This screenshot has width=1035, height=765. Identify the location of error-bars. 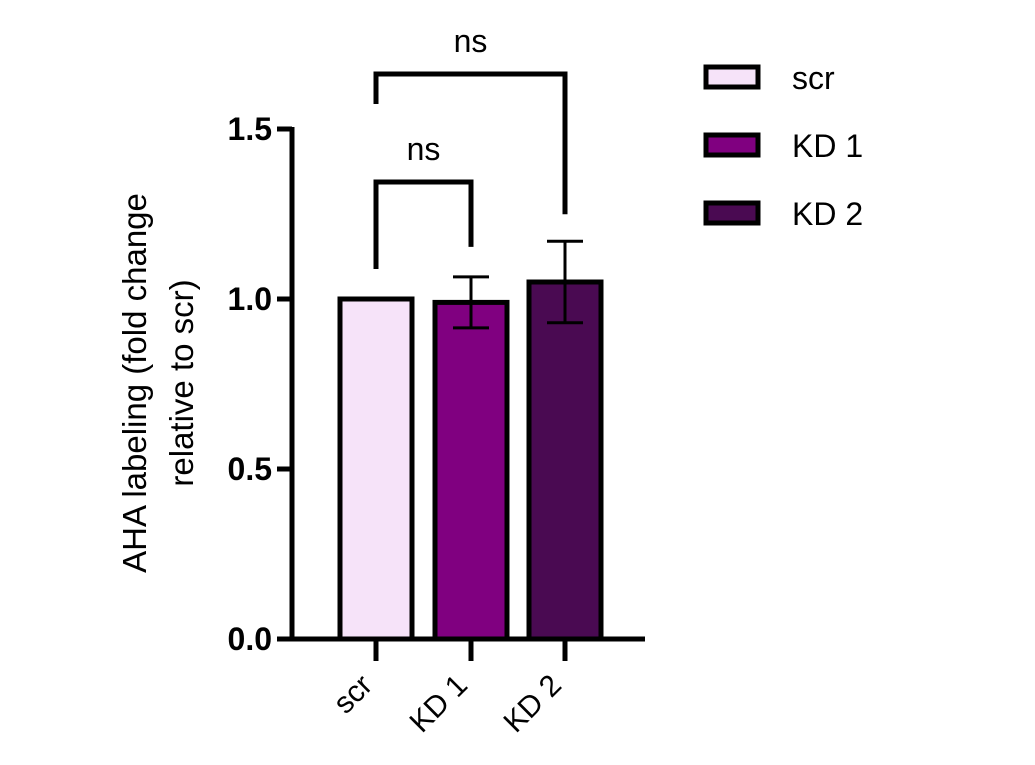
(518, 284).